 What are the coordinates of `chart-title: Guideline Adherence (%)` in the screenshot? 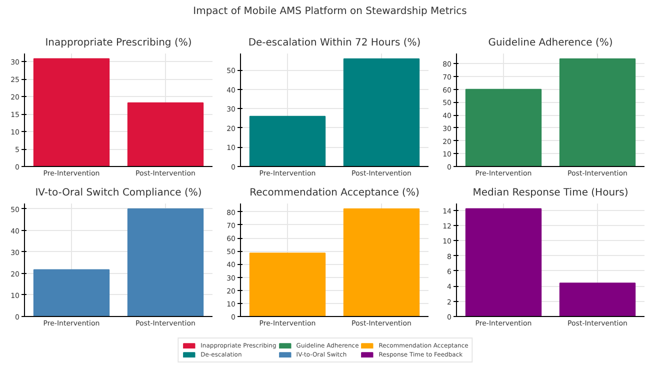 It's located at (550, 43).